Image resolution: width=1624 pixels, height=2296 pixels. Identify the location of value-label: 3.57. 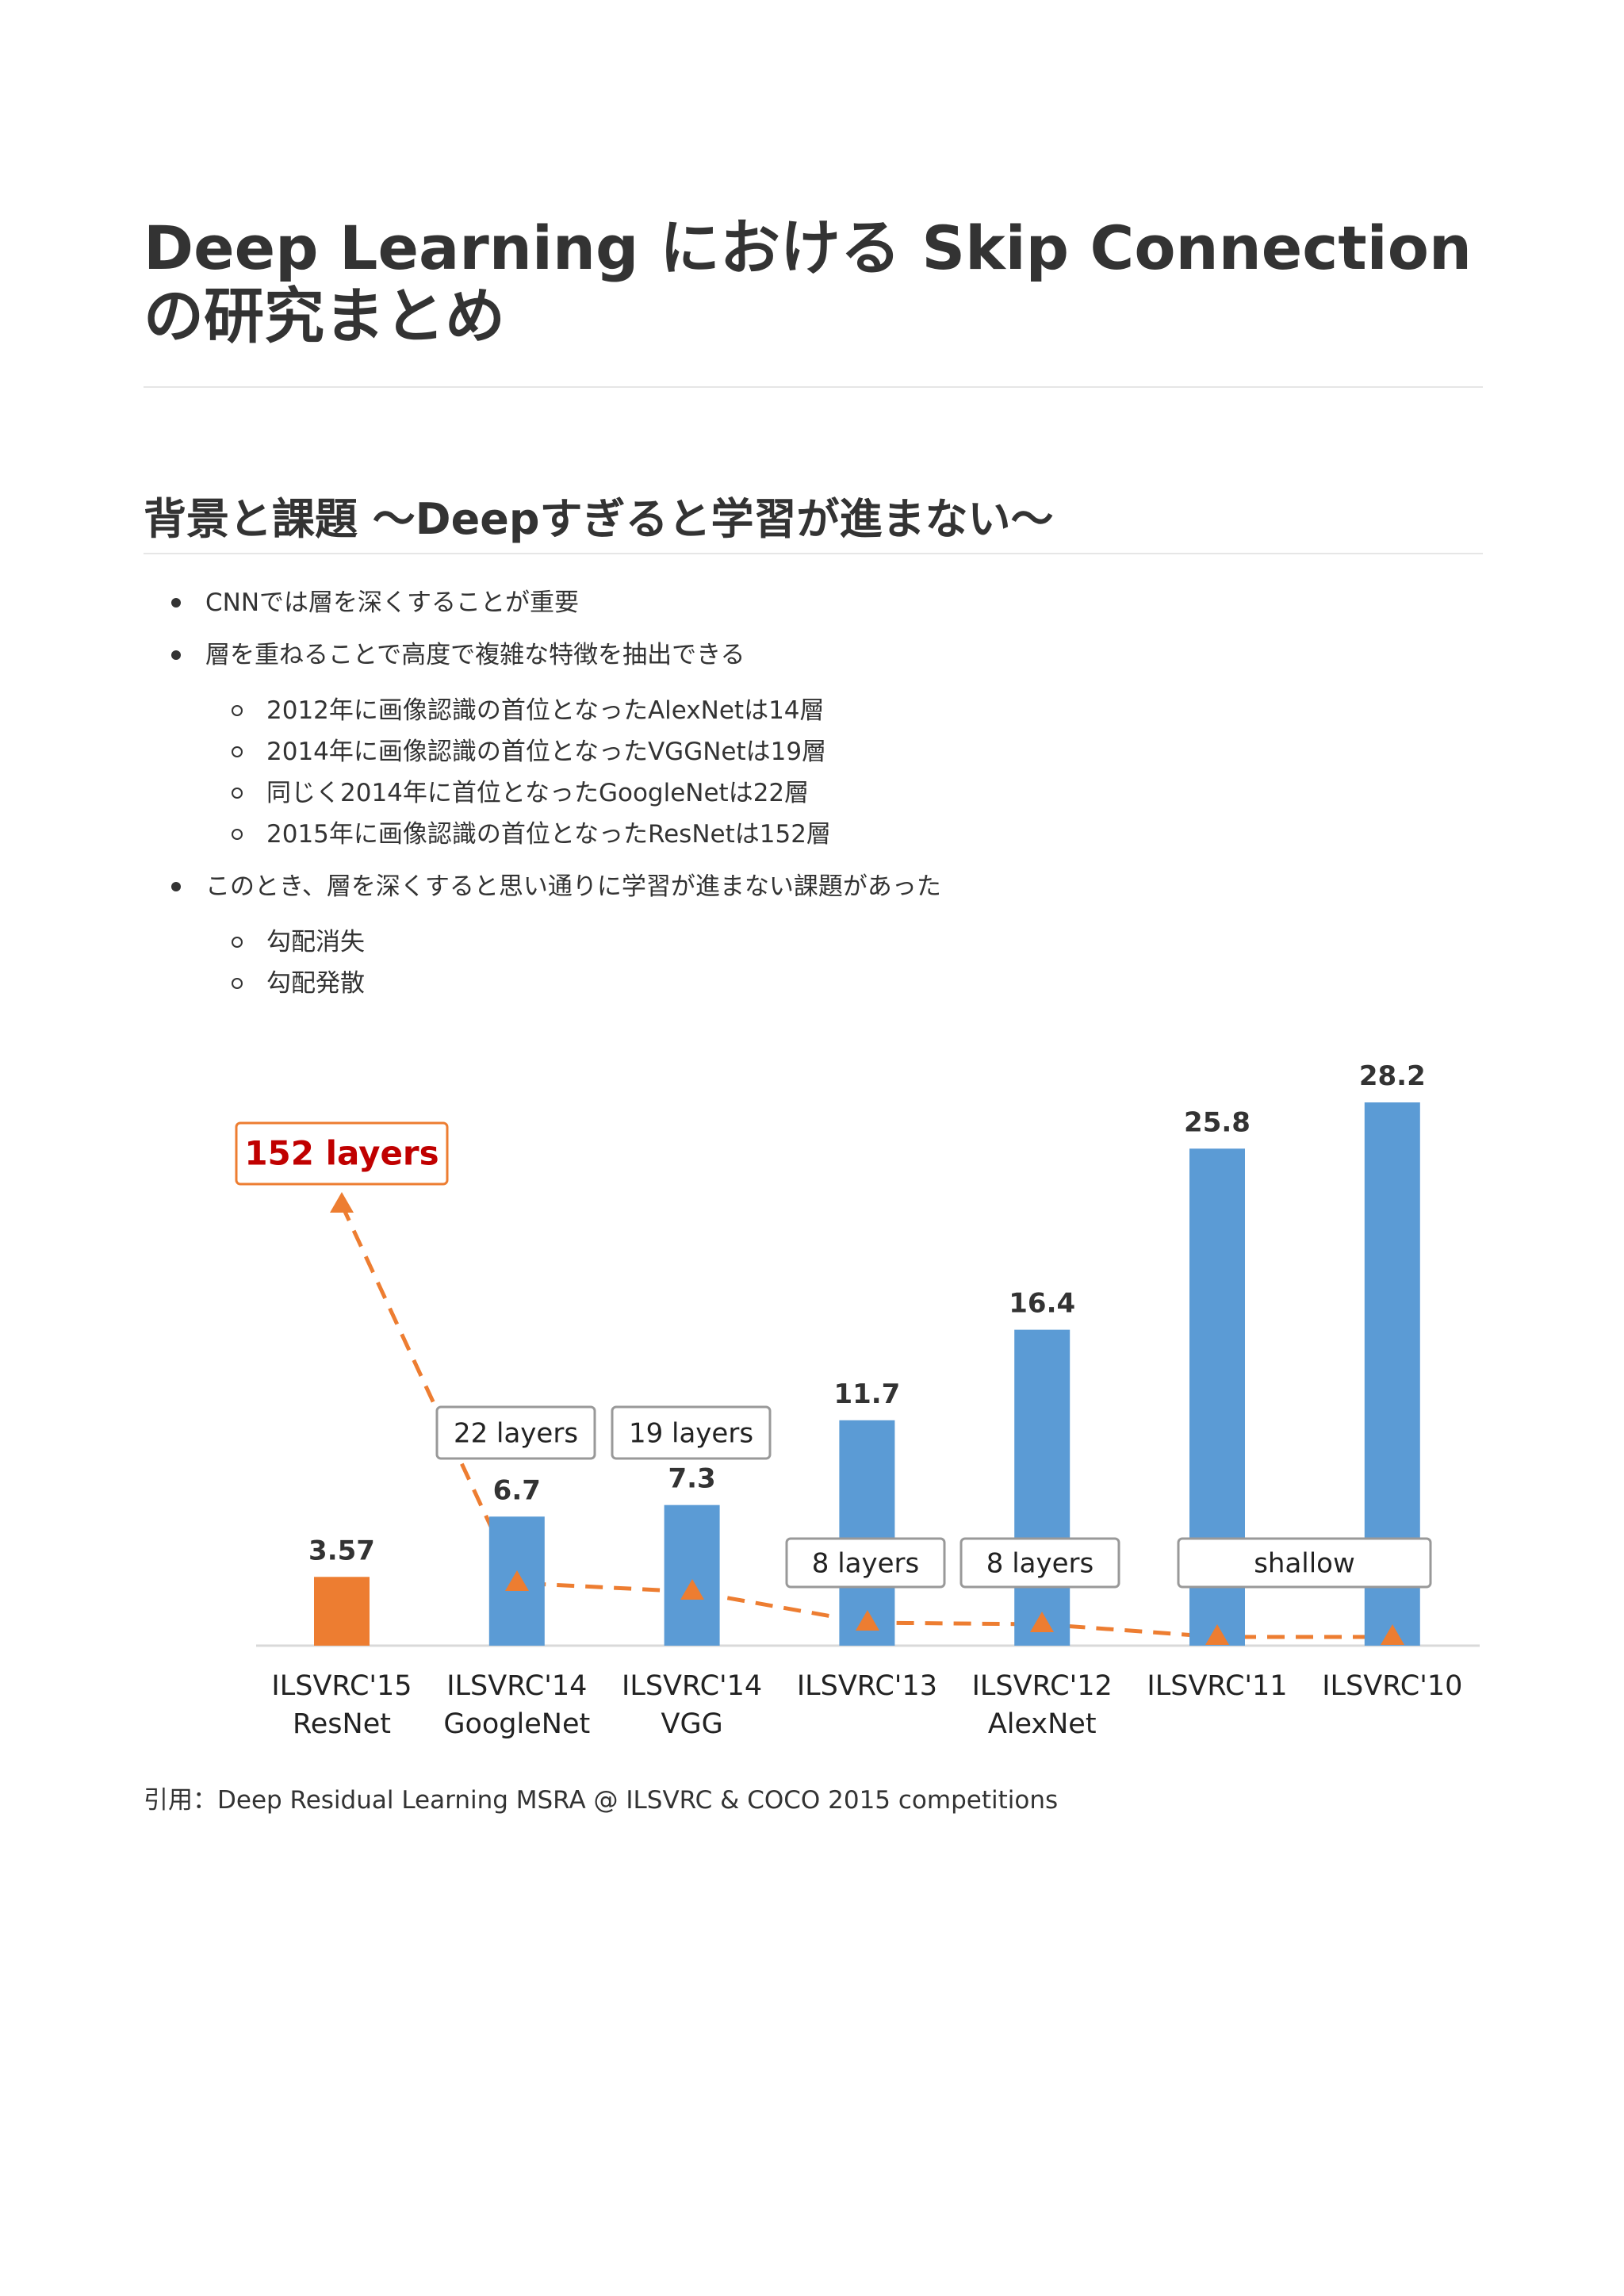
(341, 1550).